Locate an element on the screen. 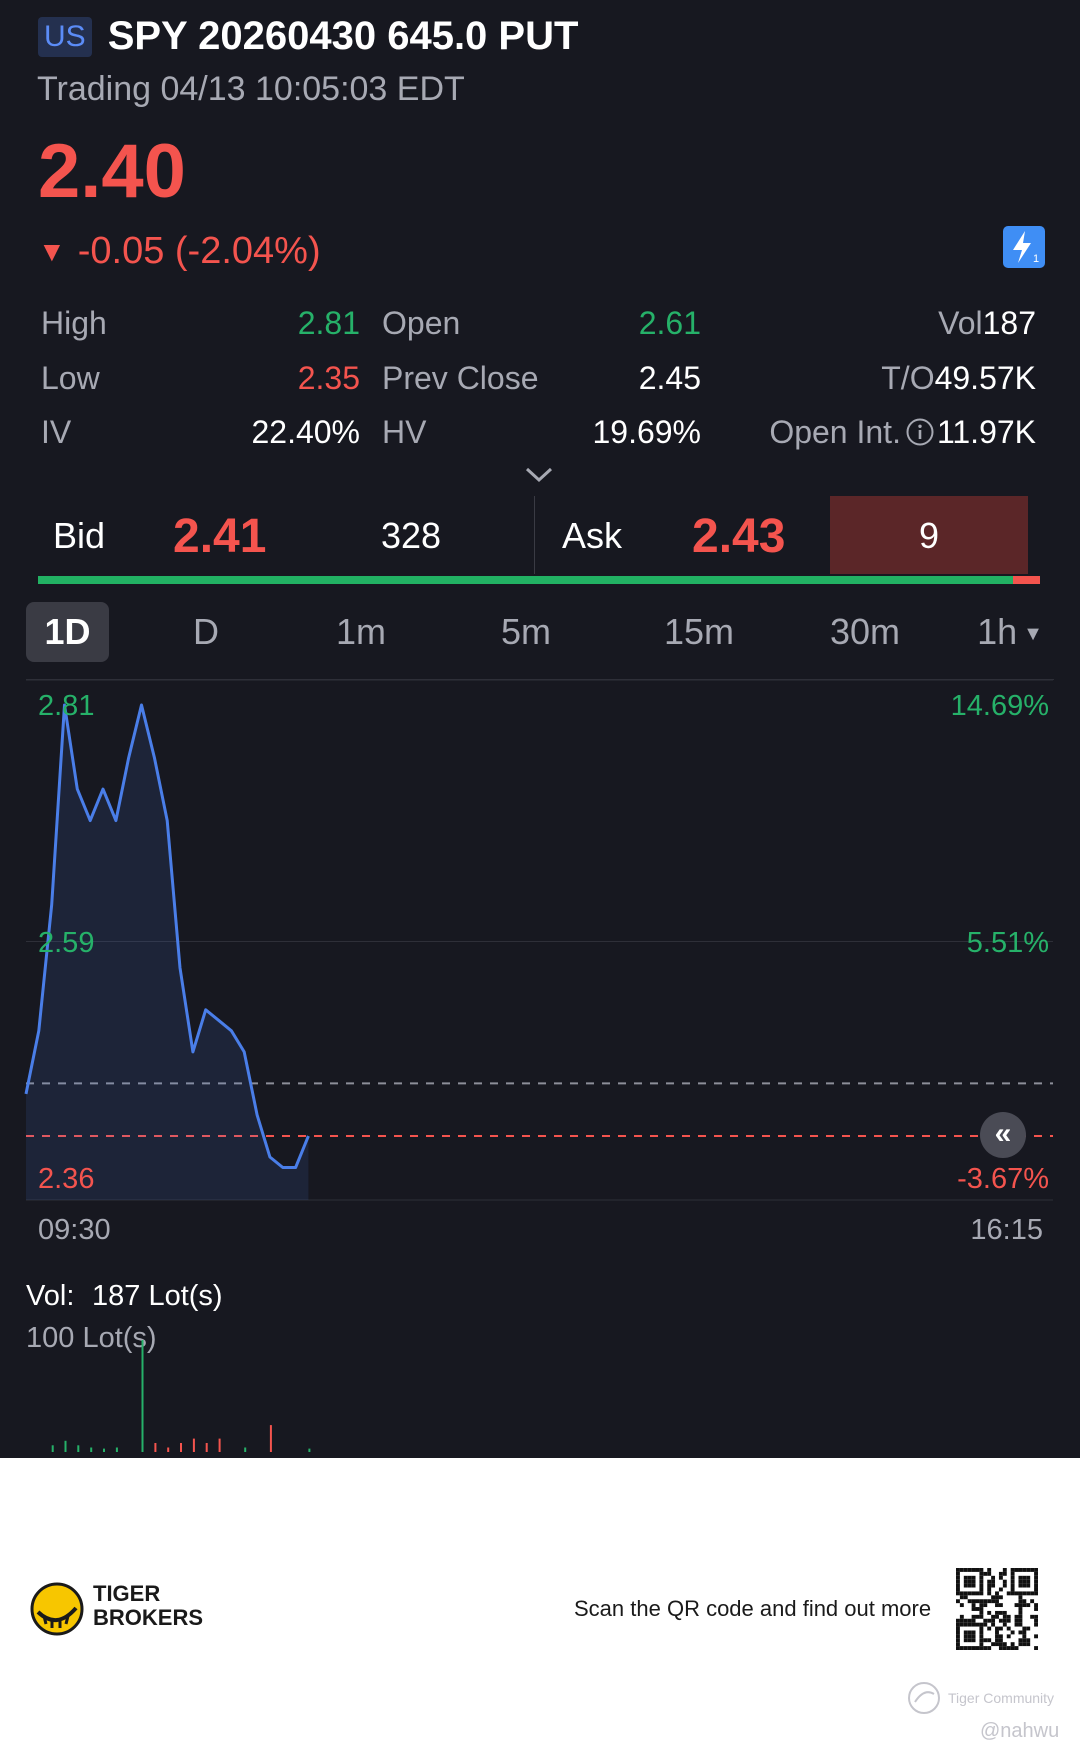 This screenshot has height=1760, width=1080. open-int-label: Open Int. is located at coordinates (835, 432).